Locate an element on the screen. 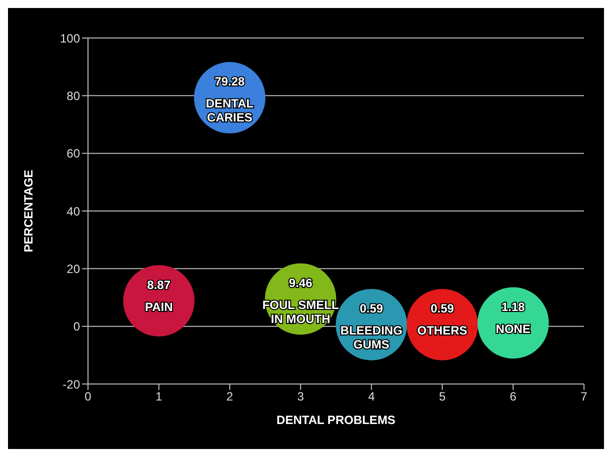  y-tick-label: 40 is located at coordinates (73, 211).